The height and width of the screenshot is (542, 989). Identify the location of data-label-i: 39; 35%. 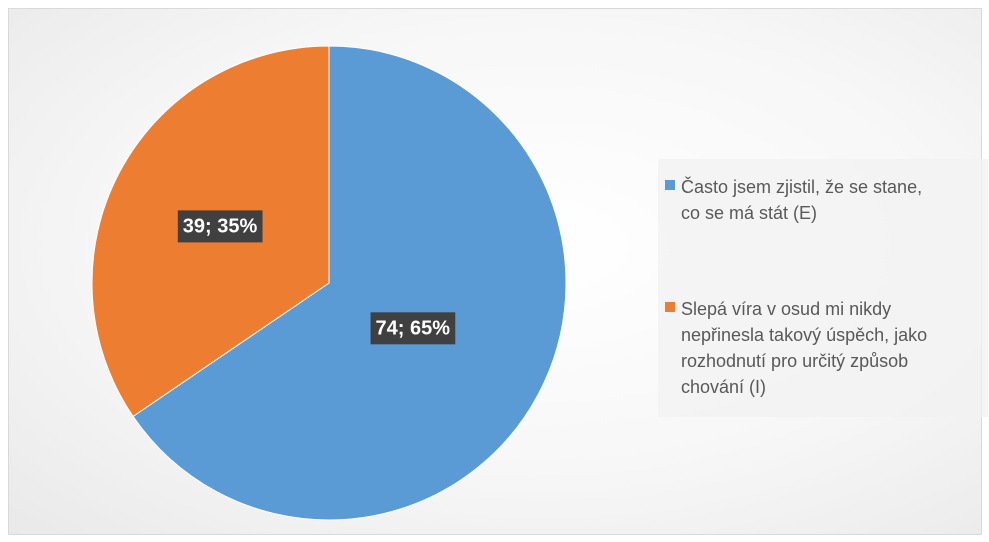
(220, 226).